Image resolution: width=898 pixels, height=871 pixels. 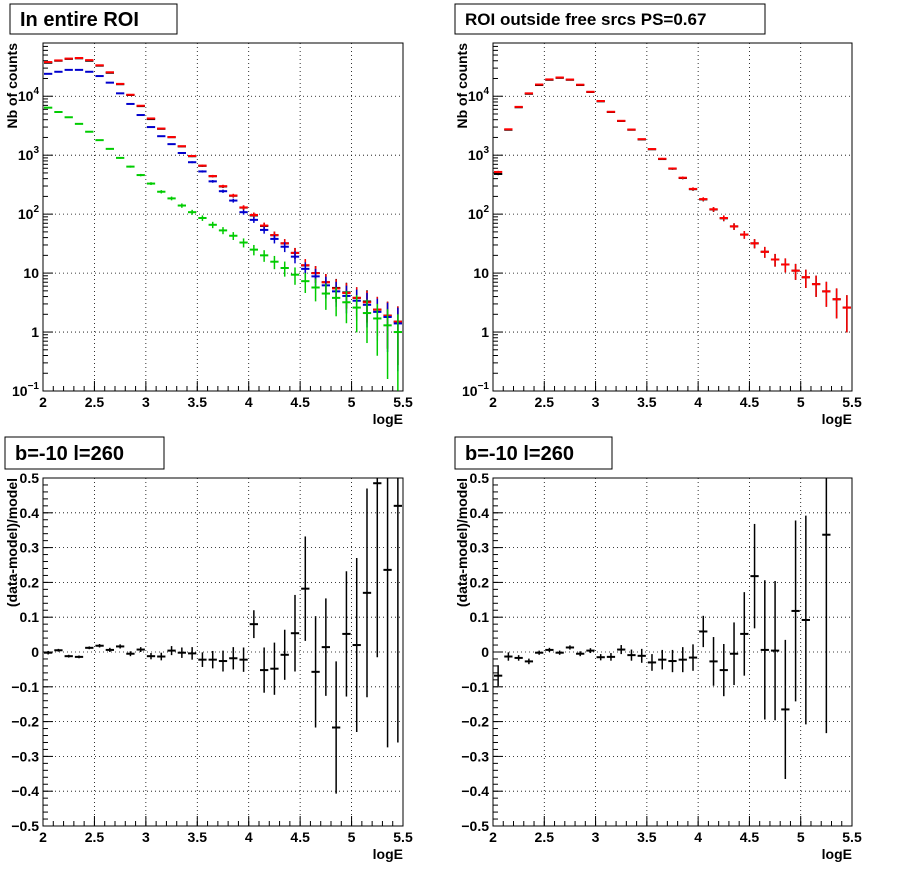 What do you see at coordinates (79, 20) in the screenshot?
I see `chart-title: In entire ROI` at bounding box center [79, 20].